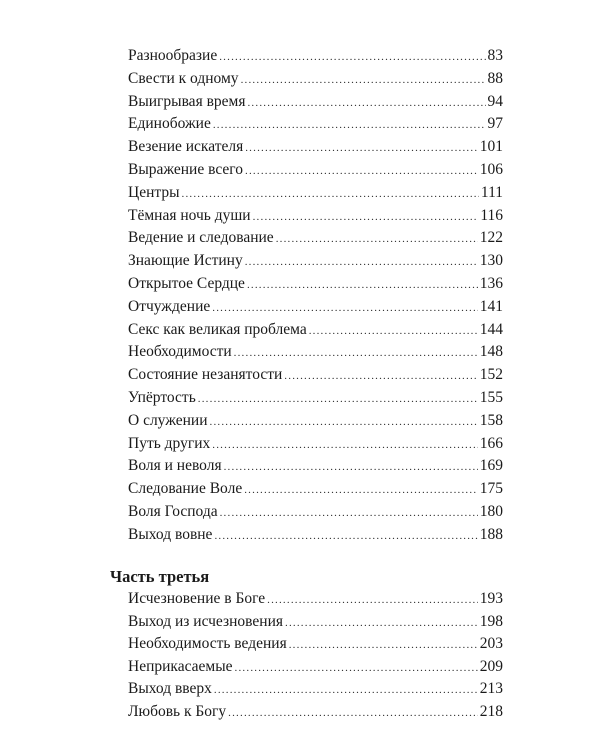 The height and width of the screenshot is (750, 600). Describe the element at coordinates (491, 238) in the screenshot. I see `toc-entry-page: 122` at that location.